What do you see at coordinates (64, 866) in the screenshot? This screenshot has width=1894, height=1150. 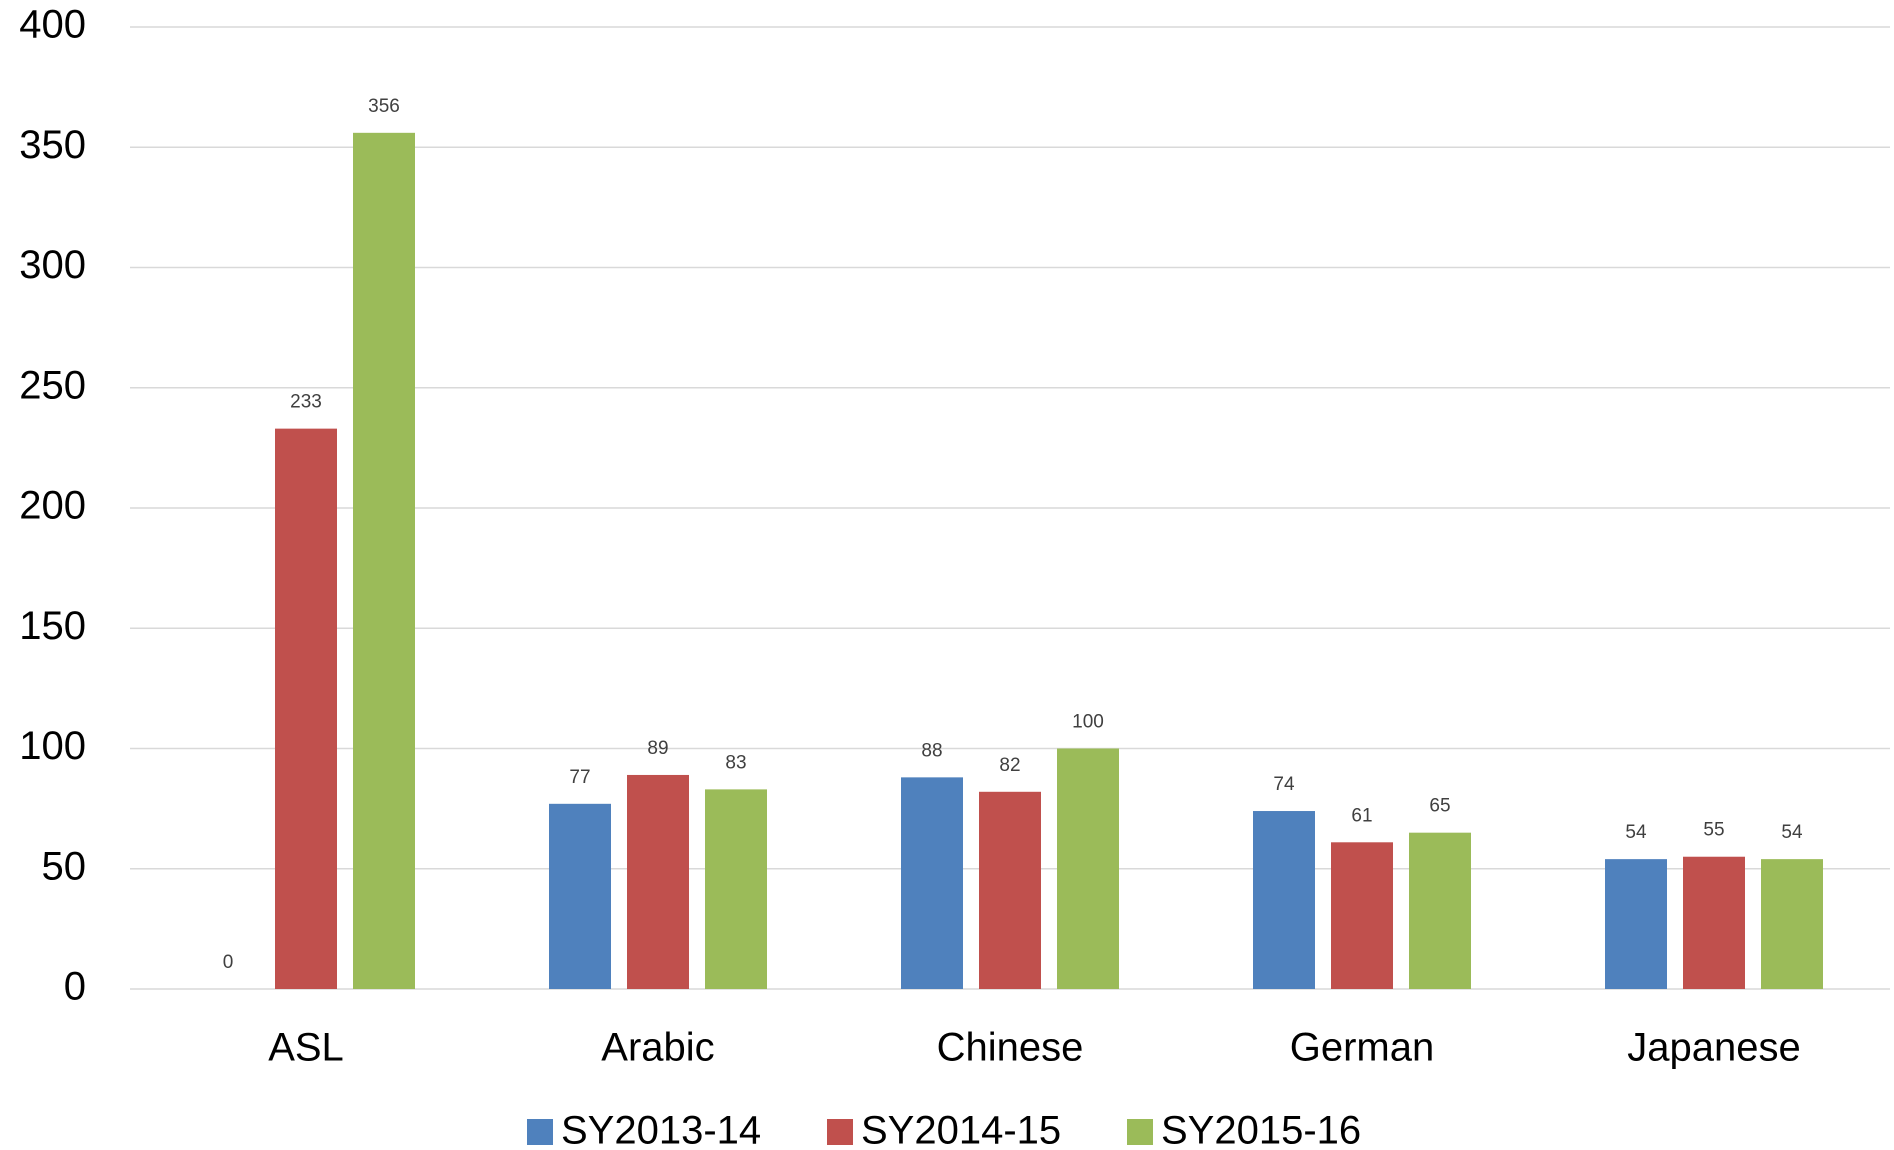 I see `y-tick-label: 50` at bounding box center [64, 866].